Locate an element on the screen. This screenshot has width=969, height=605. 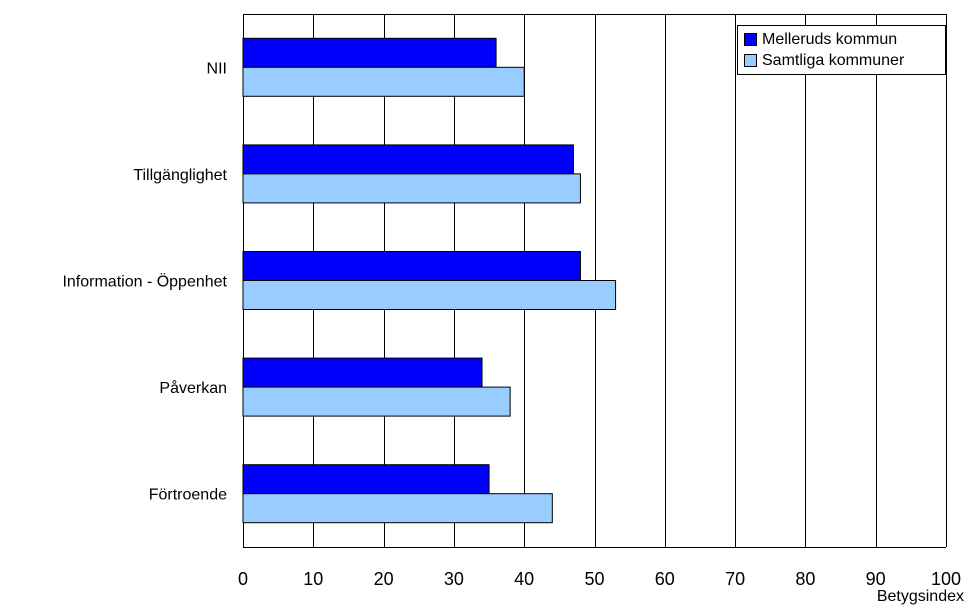
legend: Melleruds kommun Samtliga kommuner is located at coordinates (841, 50).